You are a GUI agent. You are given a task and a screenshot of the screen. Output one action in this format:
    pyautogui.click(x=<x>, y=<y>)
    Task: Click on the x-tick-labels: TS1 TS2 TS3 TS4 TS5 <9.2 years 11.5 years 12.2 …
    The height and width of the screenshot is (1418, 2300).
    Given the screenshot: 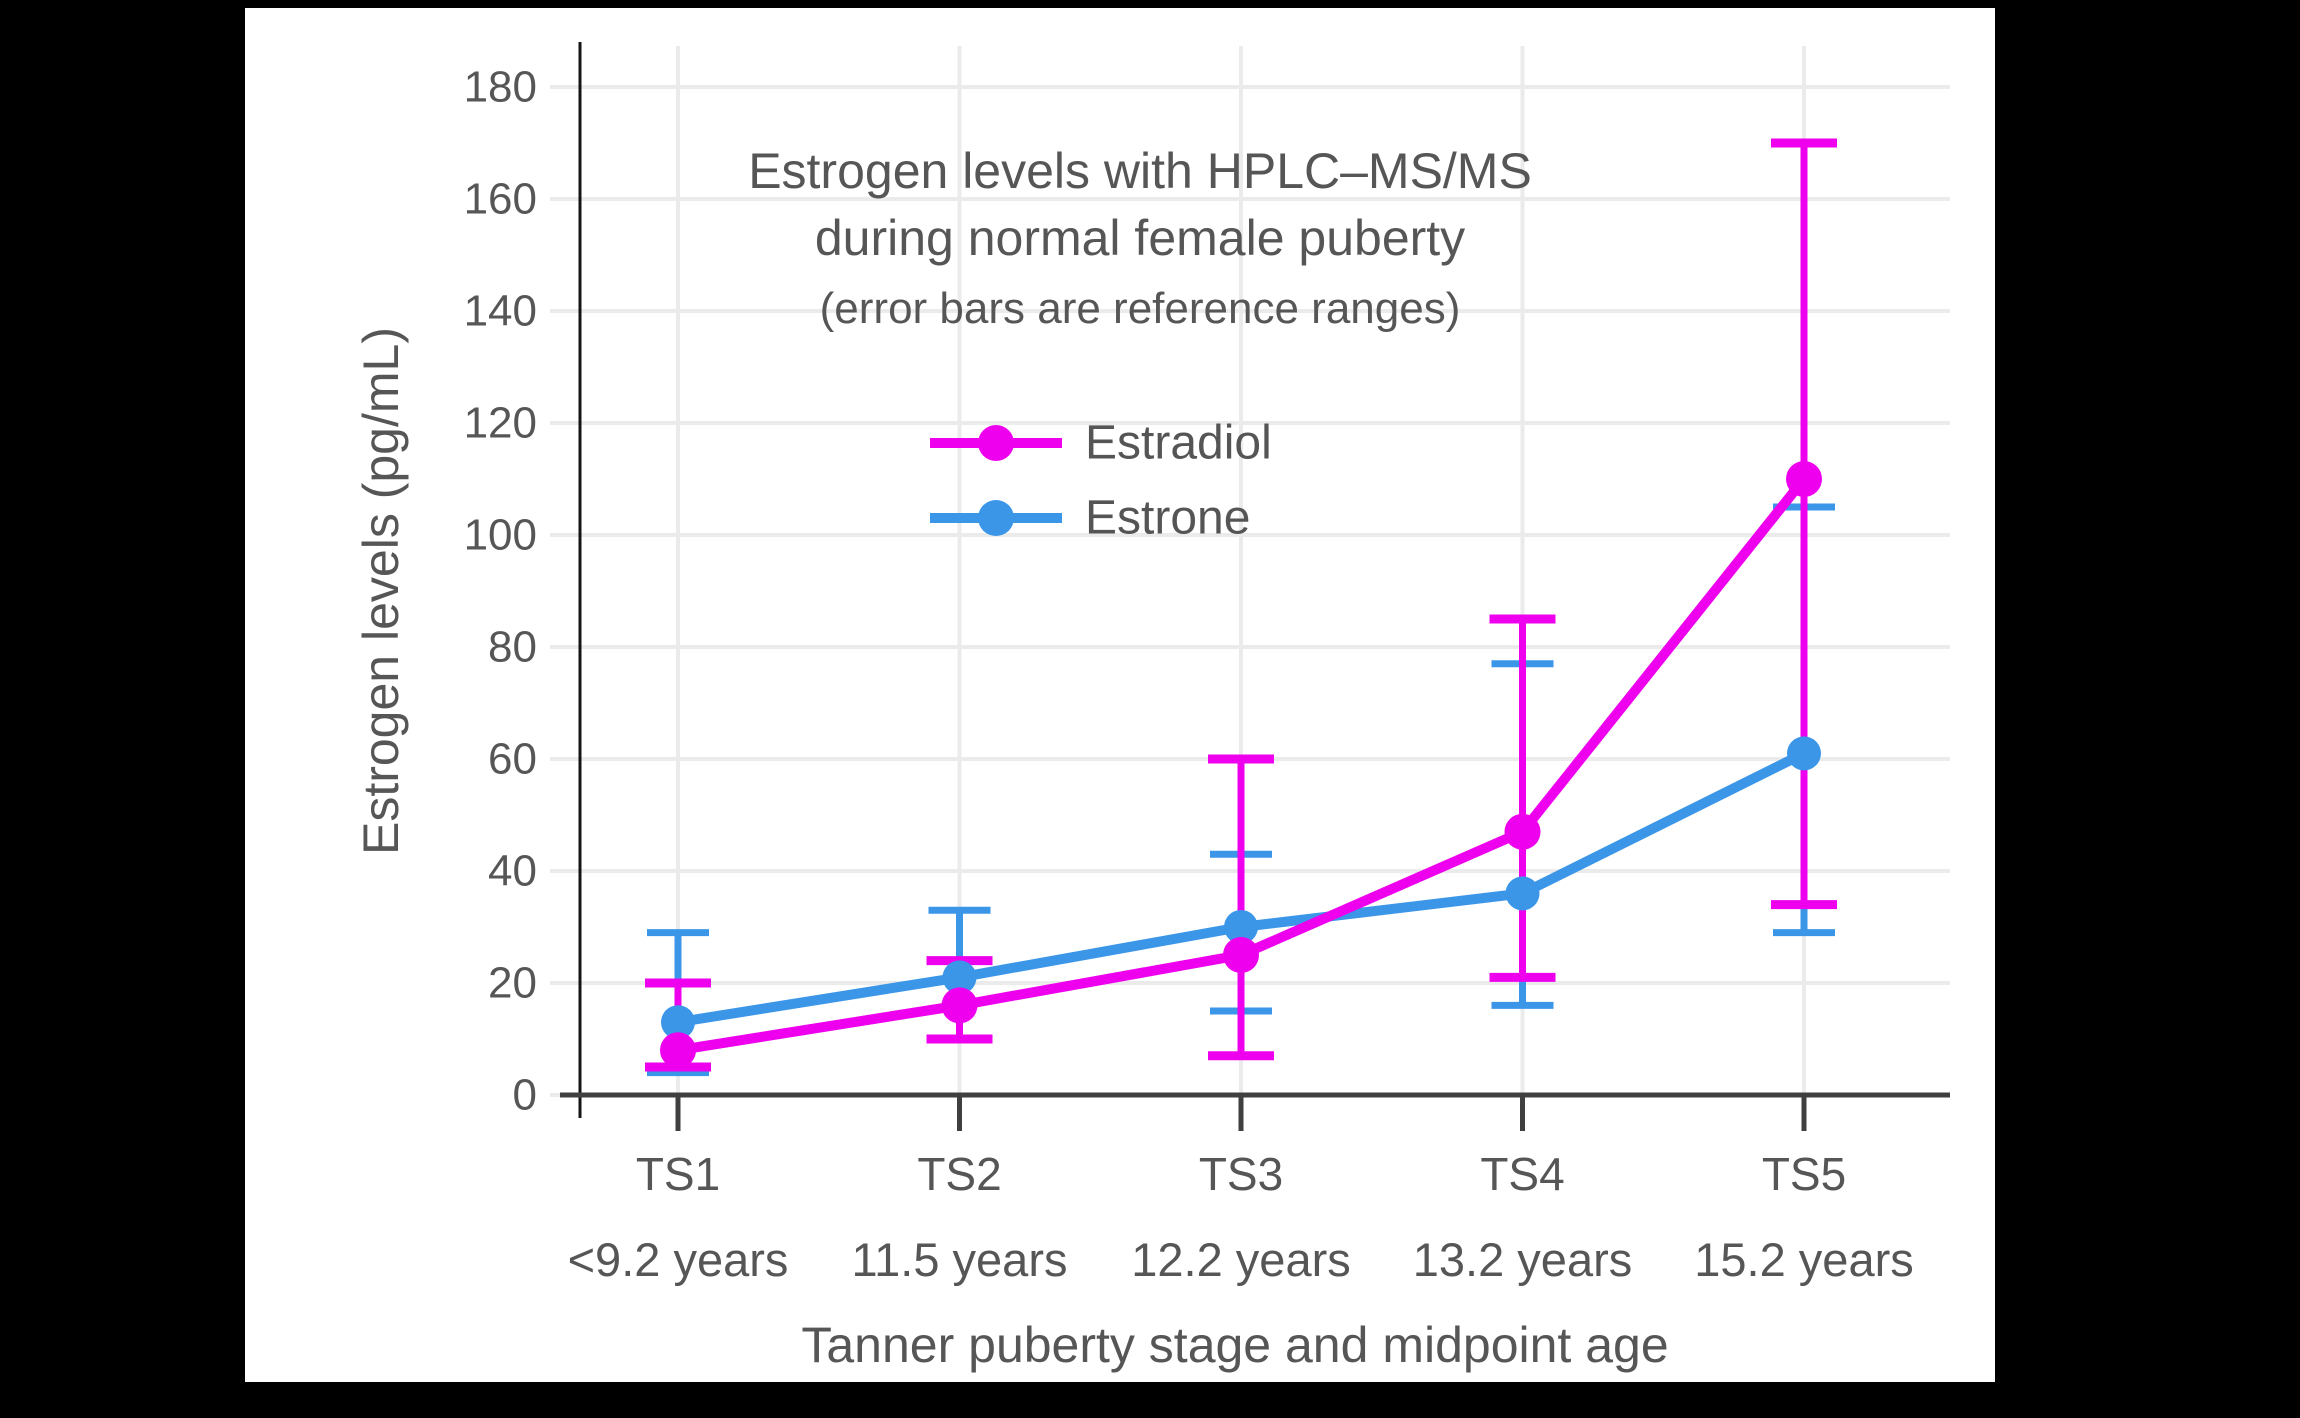 What is the action you would take?
    pyautogui.click(x=1241, y=1217)
    